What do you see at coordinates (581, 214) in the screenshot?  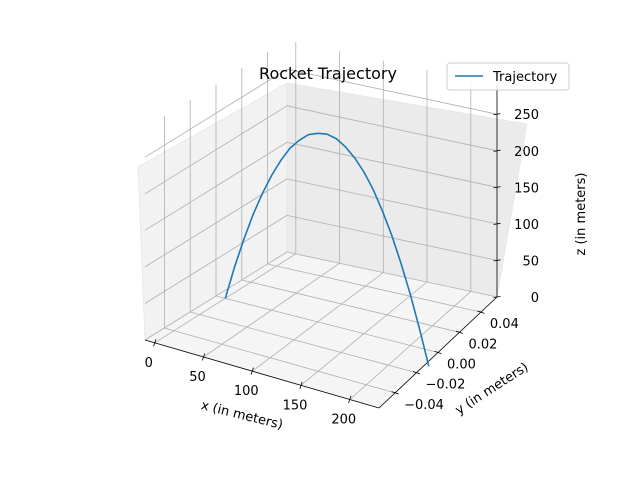 I see `z-axis-label: z (in meters)` at bounding box center [581, 214].